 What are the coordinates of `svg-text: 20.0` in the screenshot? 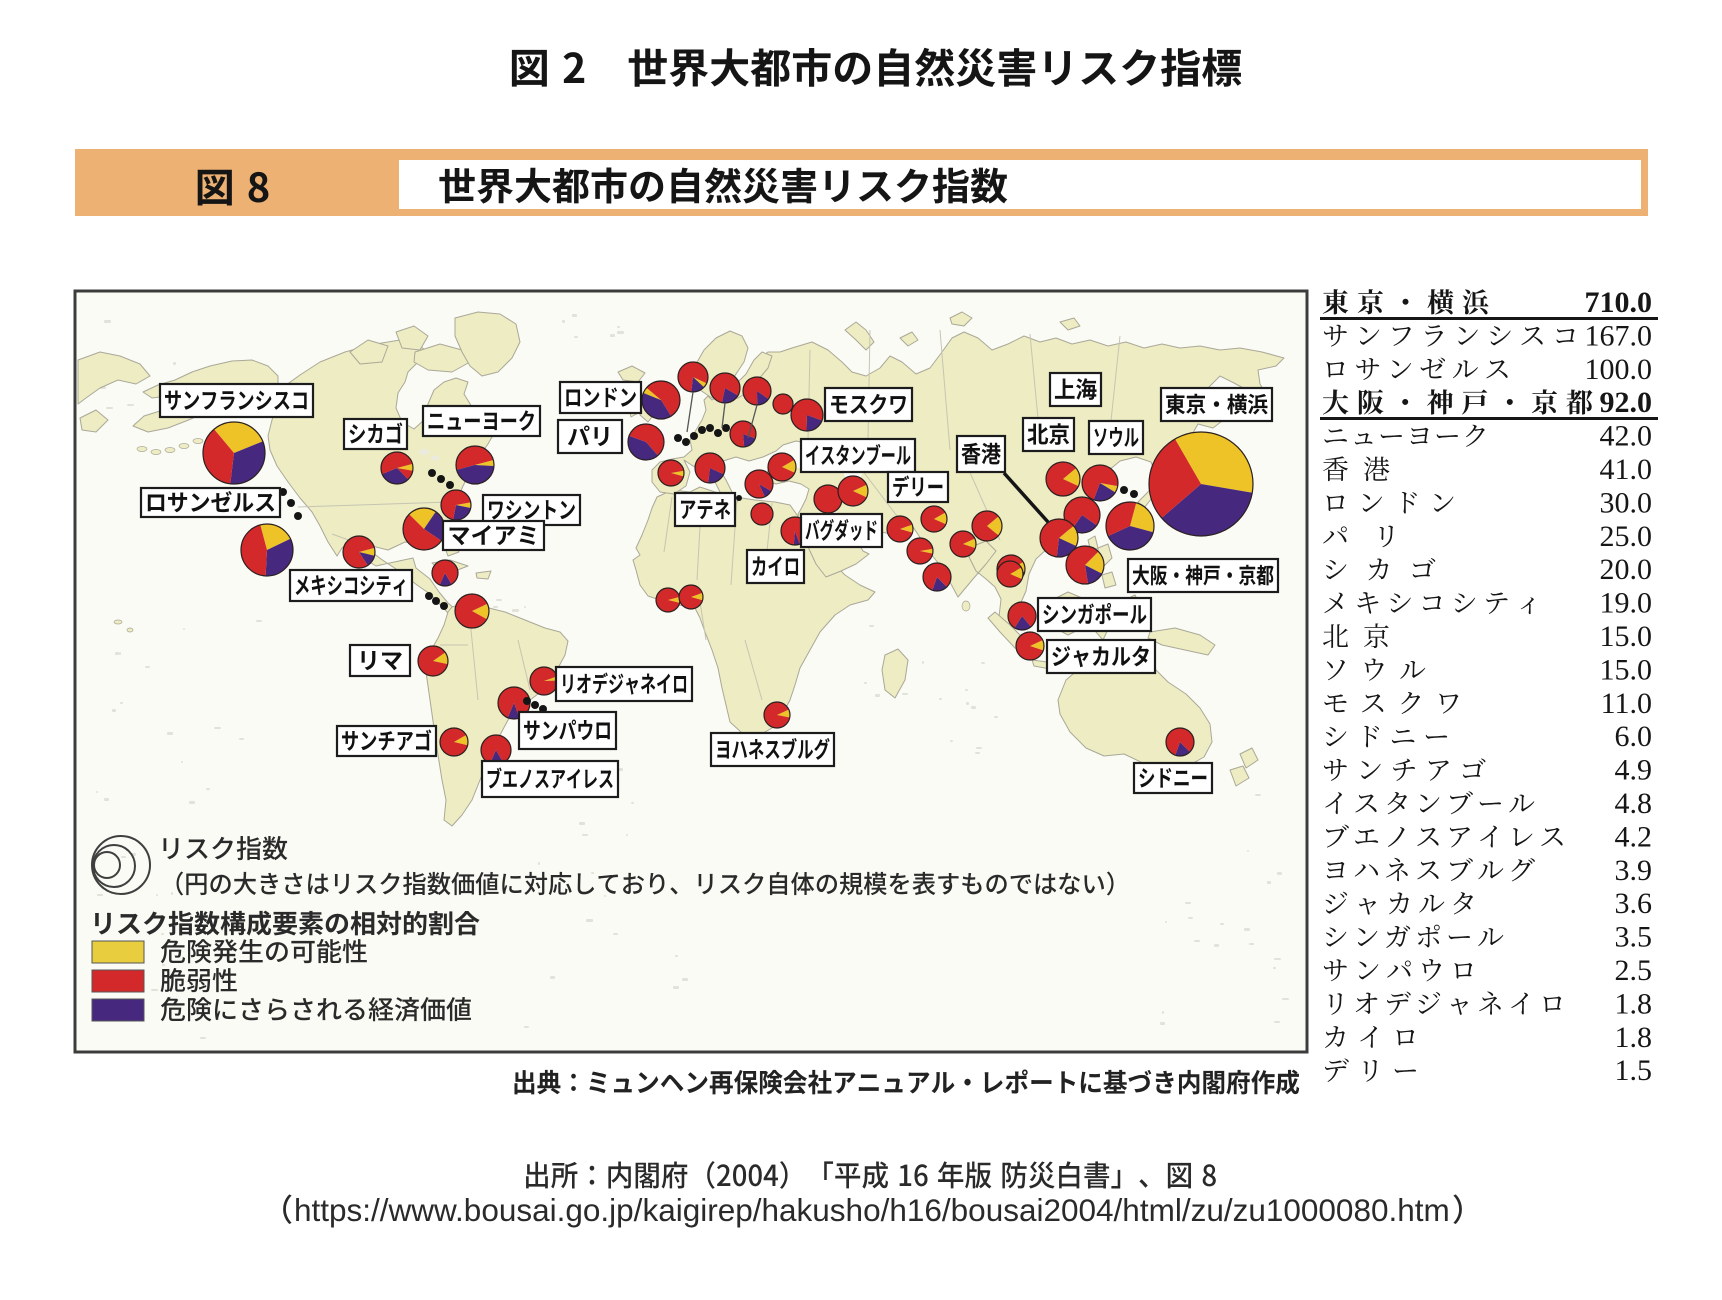 It's located at (1626, 569).